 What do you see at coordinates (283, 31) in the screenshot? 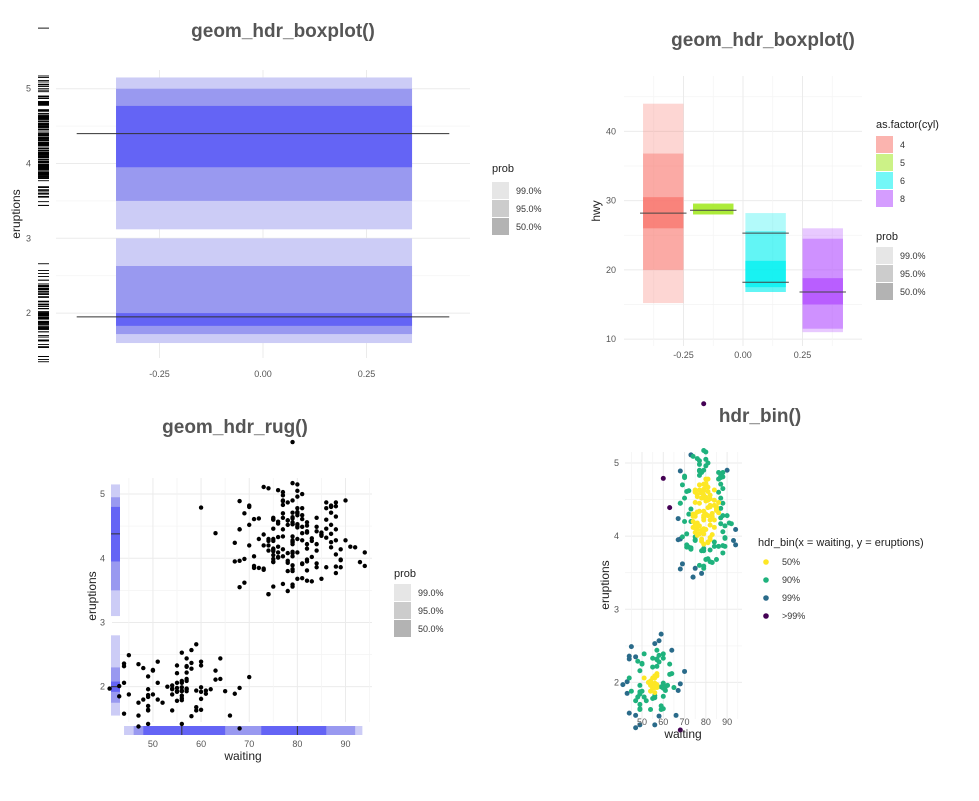
I see `panel-1-title: geom_hdr_boxplot()` at bounding box center [283, 31].